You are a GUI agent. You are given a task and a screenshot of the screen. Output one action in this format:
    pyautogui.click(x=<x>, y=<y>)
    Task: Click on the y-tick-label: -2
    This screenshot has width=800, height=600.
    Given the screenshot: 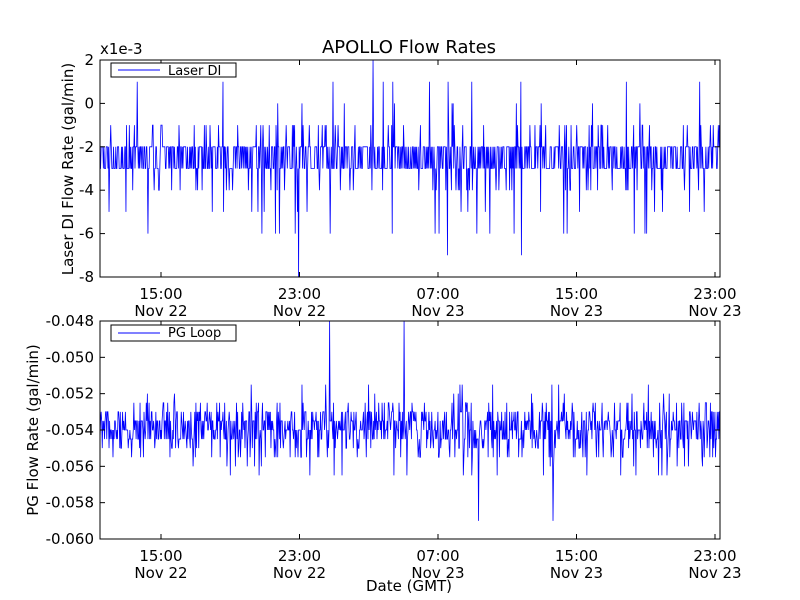 What is the action you would take?
    pyautogui.click(x=86, y=147)
    